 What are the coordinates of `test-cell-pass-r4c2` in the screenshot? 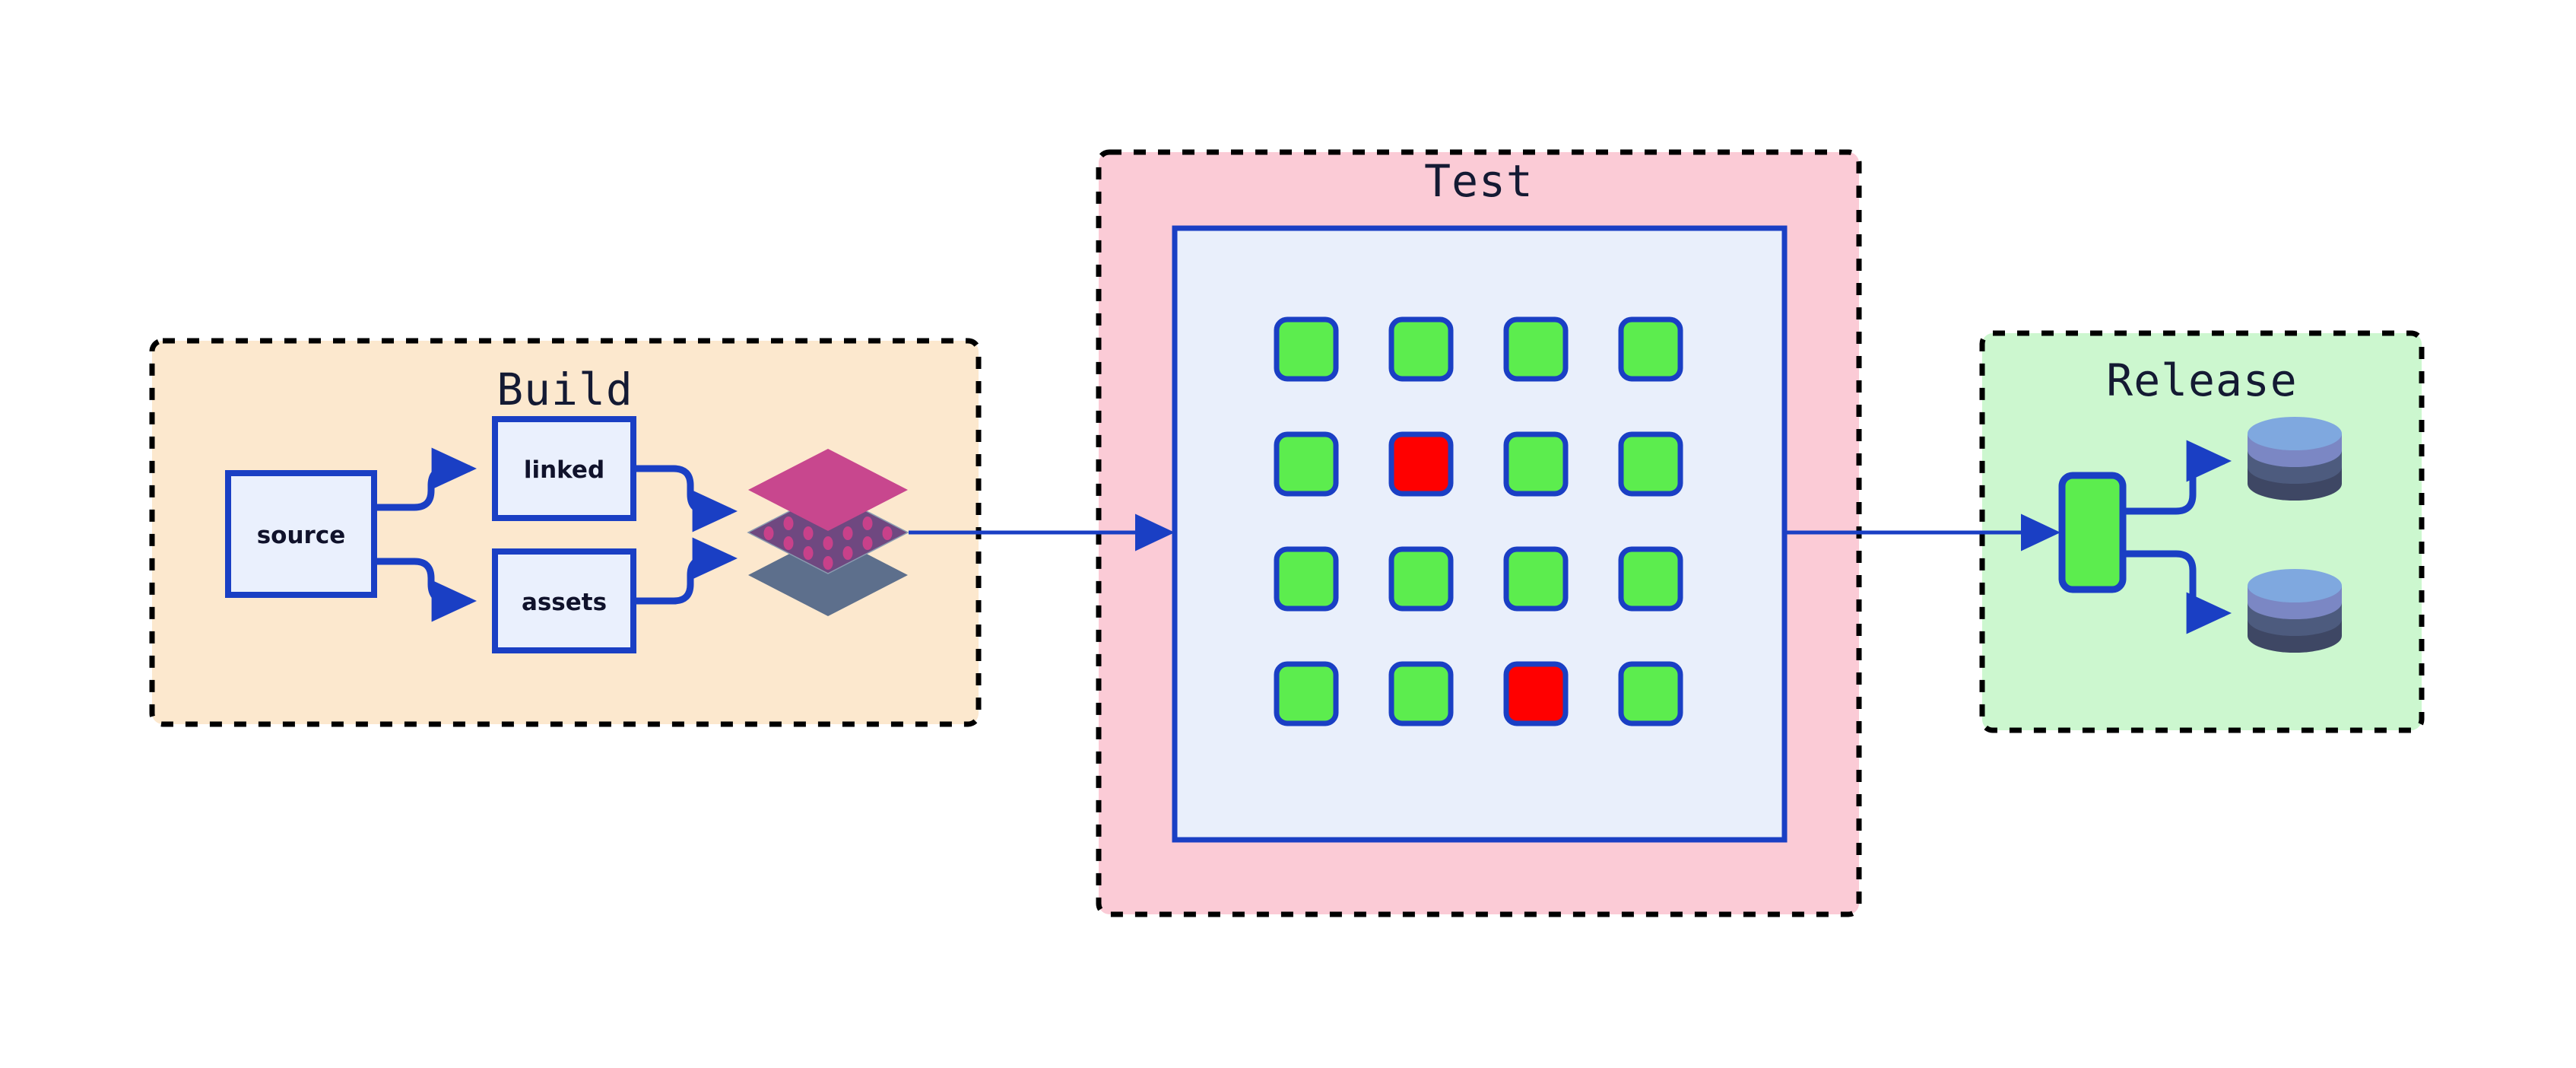 It's located at (1421, 693).